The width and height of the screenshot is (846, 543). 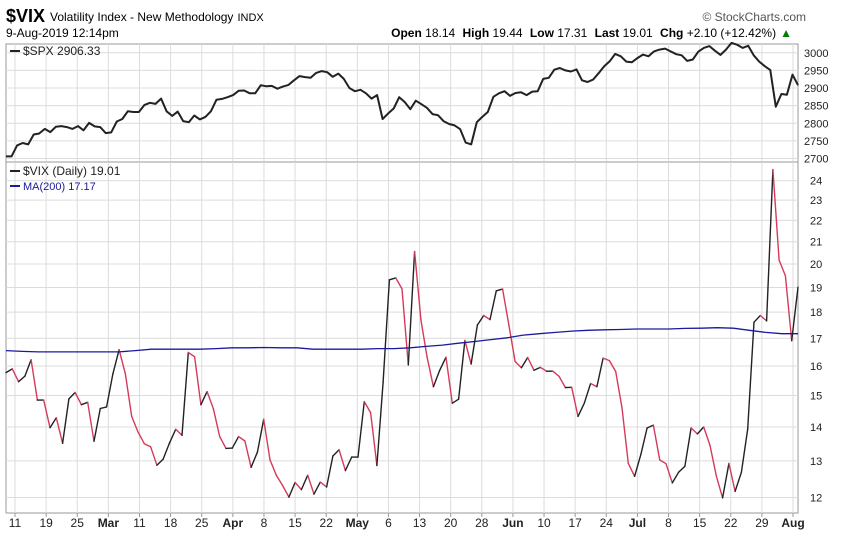 I want to click on vix-legend-label: $VIX (Daily) 19.01, so click(x=72, y=171).